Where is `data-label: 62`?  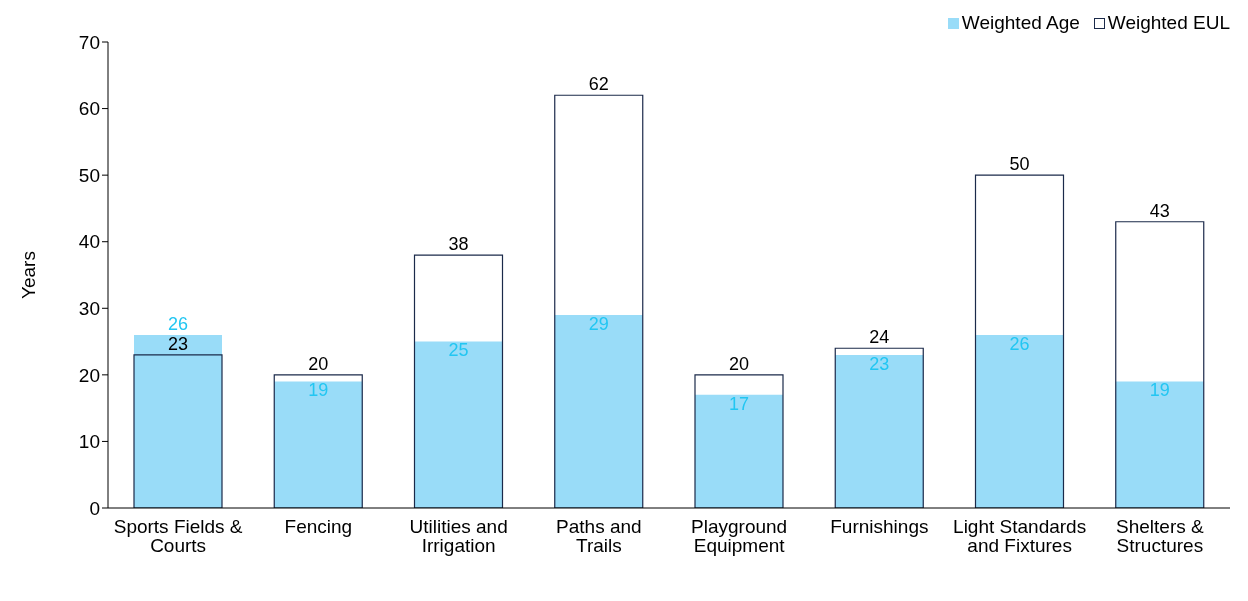 data-label: 62 is located at coordinates (598, 84).